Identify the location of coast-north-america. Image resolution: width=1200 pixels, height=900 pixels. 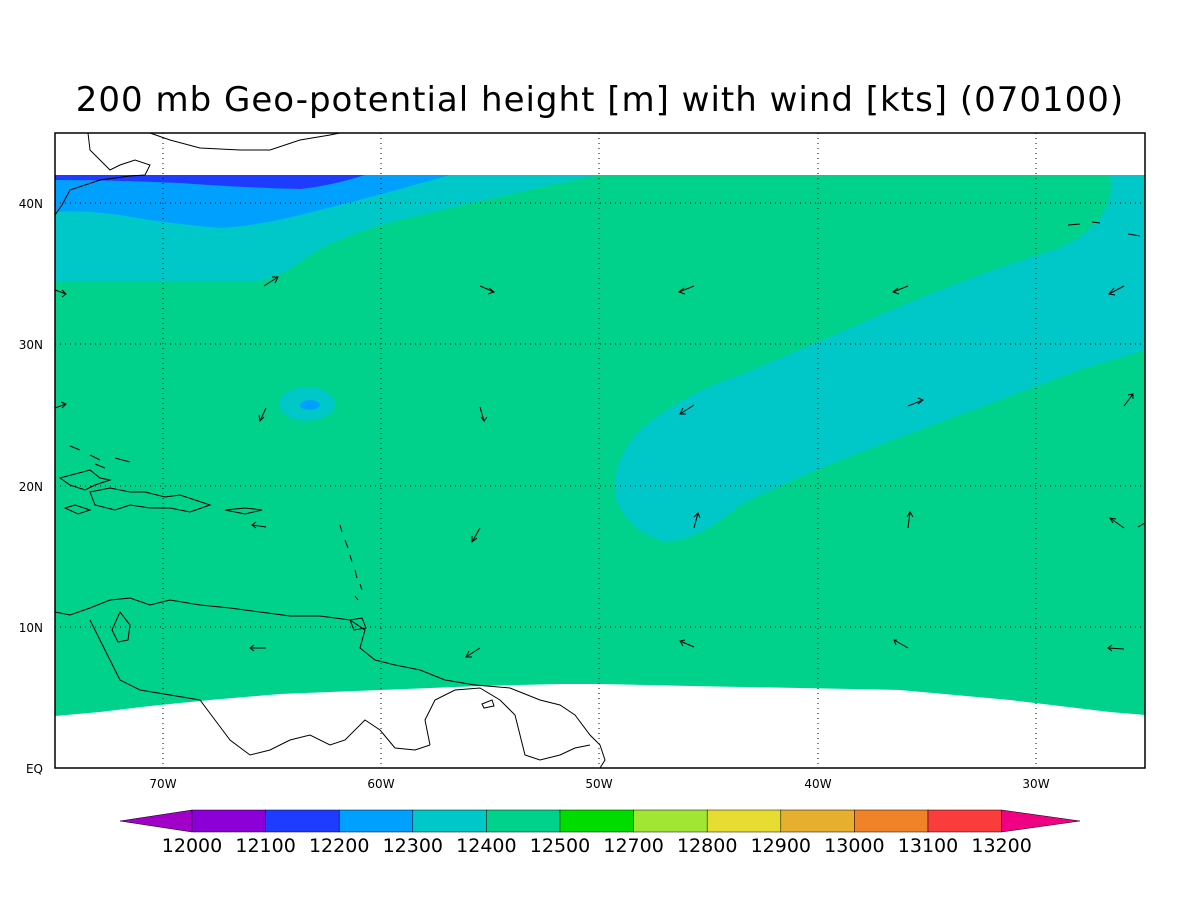
(102, 174).